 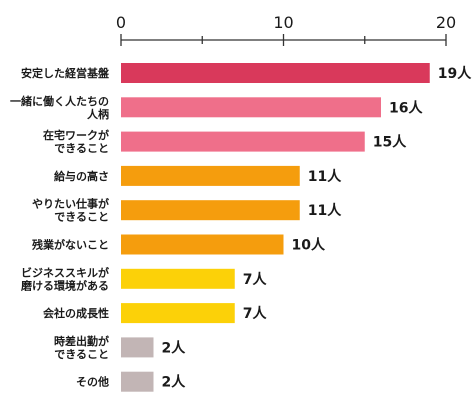 I want to click on x-tick-label: 0, so click(x=121, y=22).